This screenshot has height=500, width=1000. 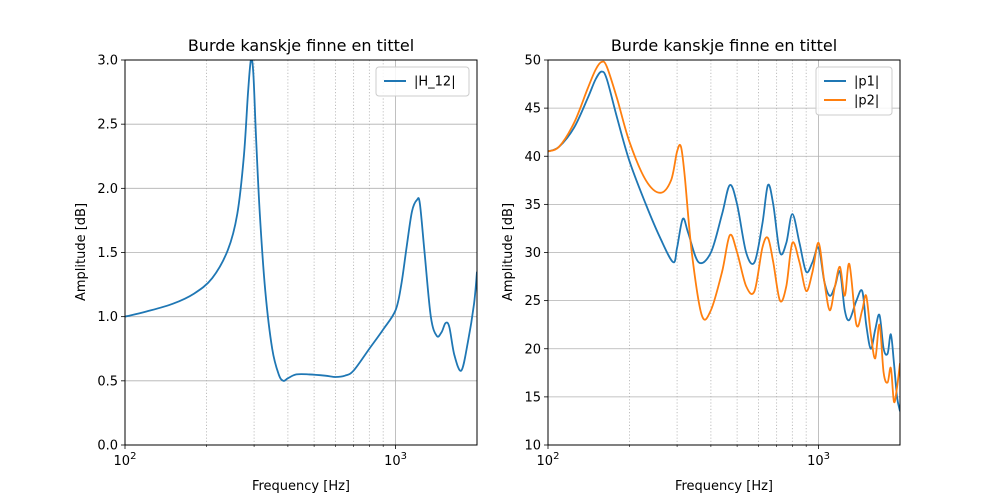 I want to click on y-tick-label: 20, so click(x=532, y=349).